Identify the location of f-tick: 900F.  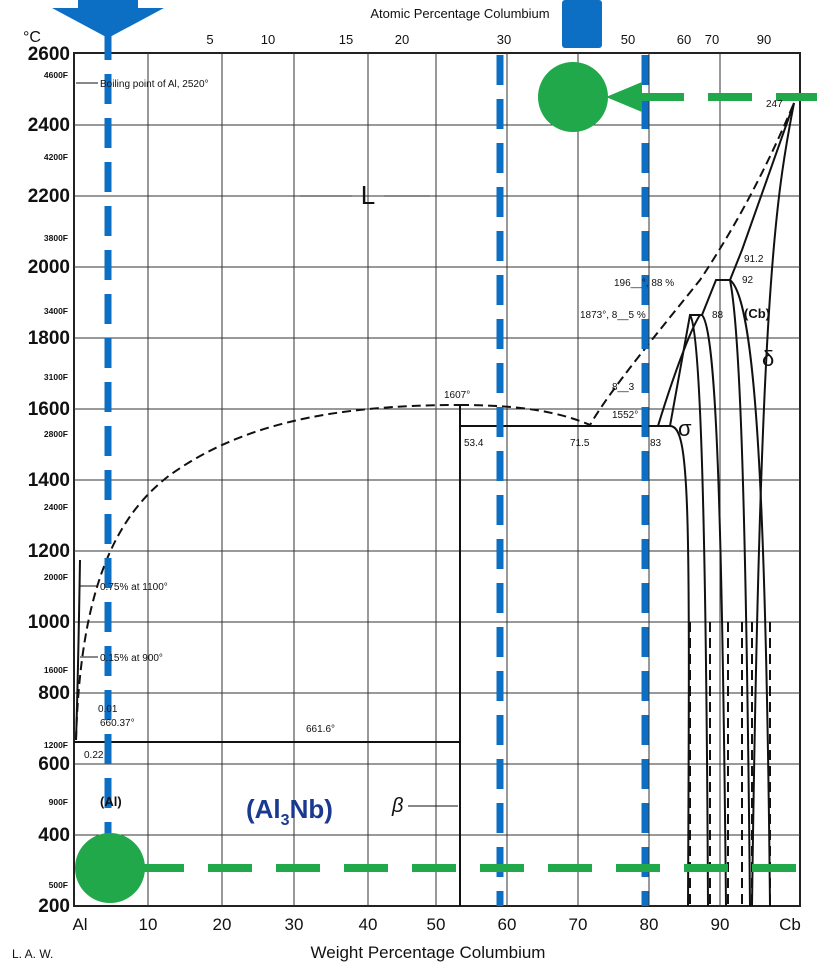
(58, 802).